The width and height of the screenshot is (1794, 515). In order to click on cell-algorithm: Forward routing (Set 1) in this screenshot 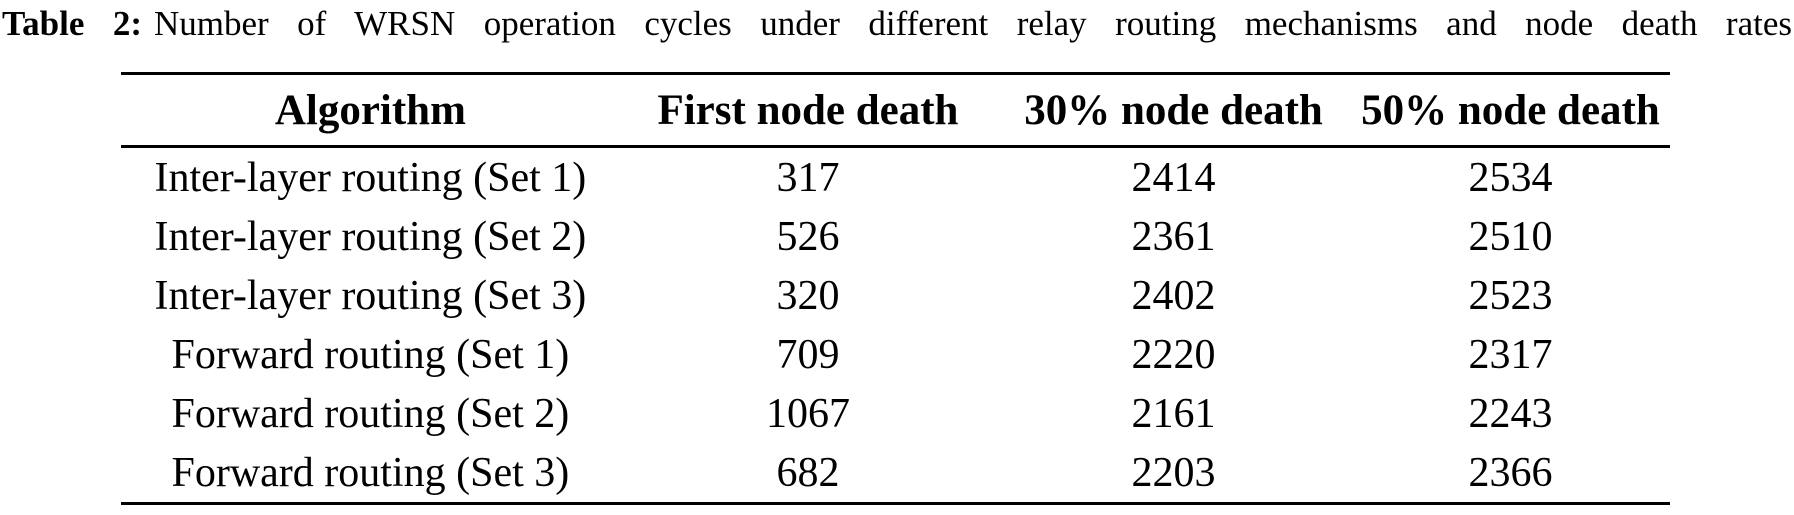, I will do `click(370, 354)`.